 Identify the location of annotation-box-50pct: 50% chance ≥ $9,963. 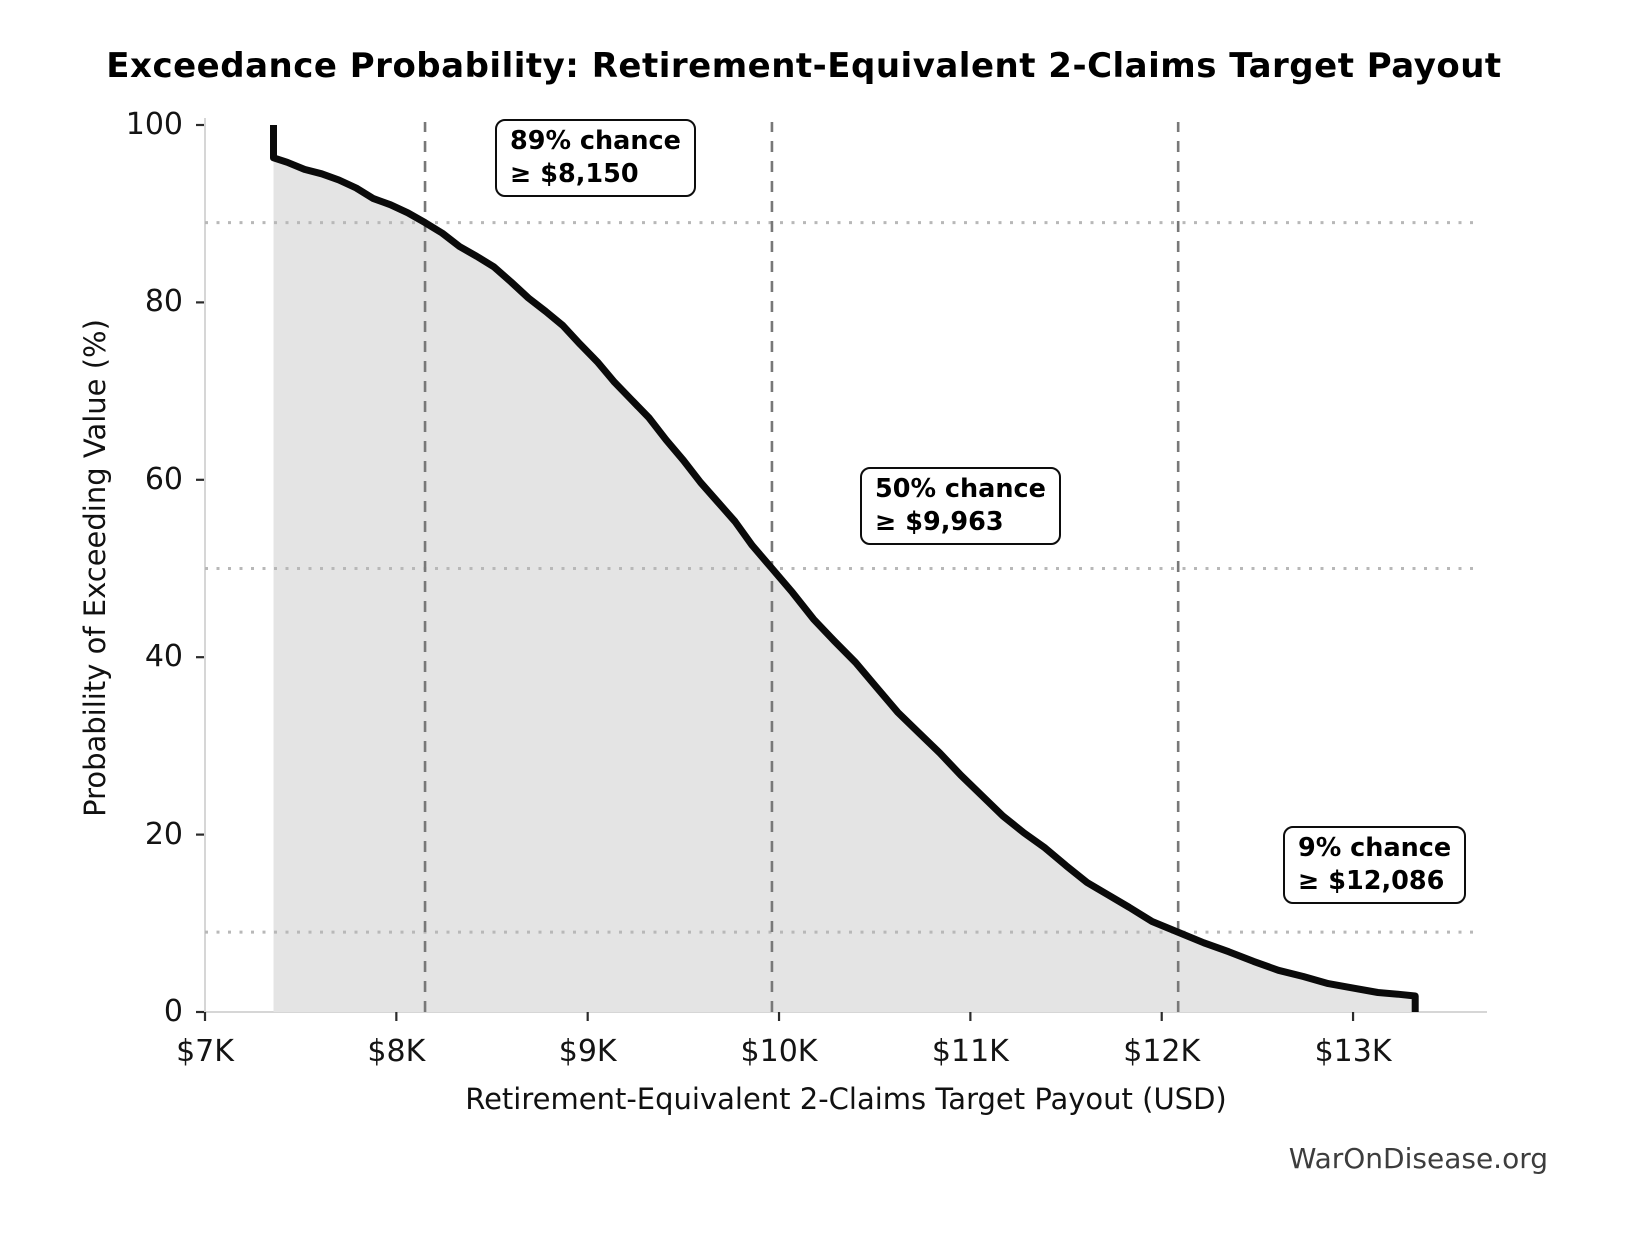
(960, 506).